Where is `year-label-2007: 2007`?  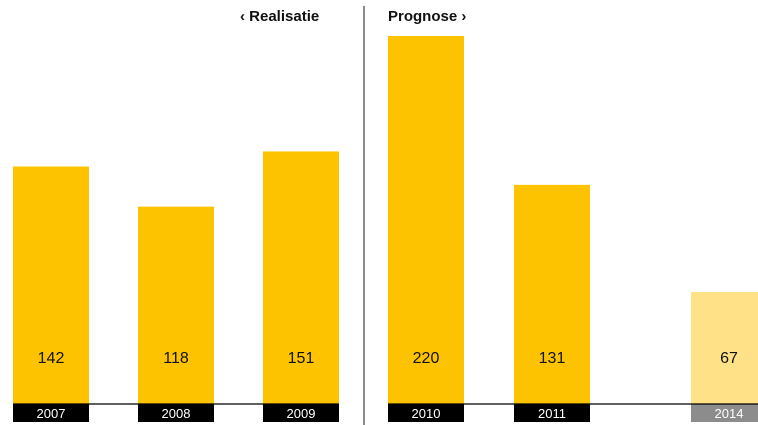
year-label-2007: 2007 is located at coordinates (51, 413).